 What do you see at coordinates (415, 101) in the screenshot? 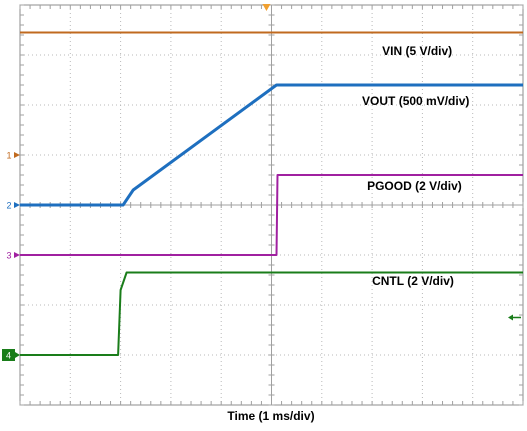
I see `trace-label: VOUT (500 mV/div)` at bounding box center [415, 101].